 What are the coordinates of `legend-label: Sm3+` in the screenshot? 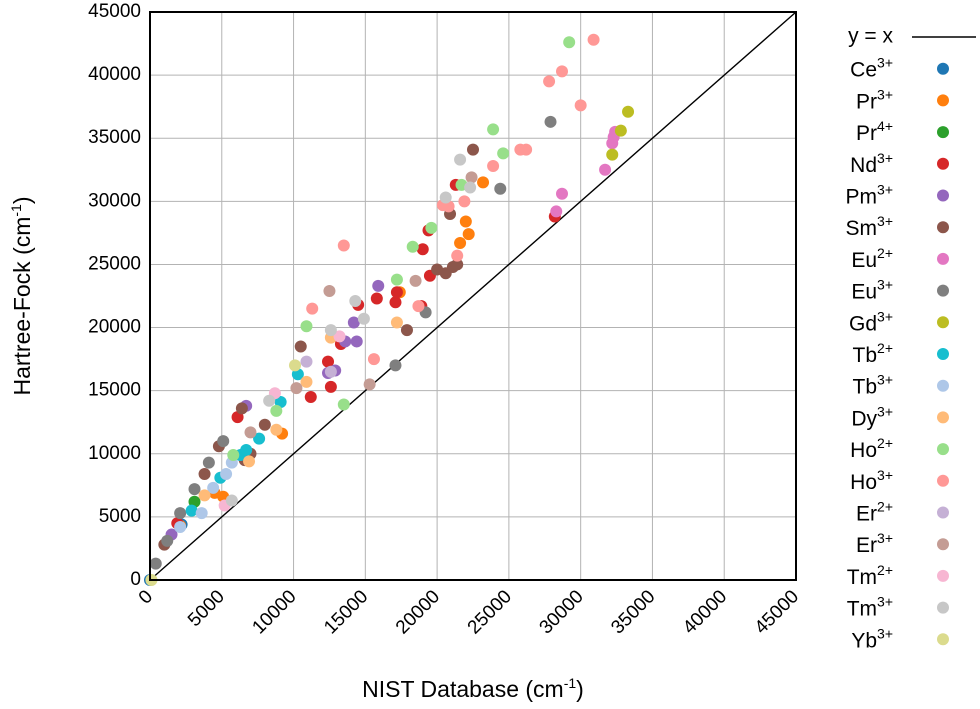 It's located at (869, 226).